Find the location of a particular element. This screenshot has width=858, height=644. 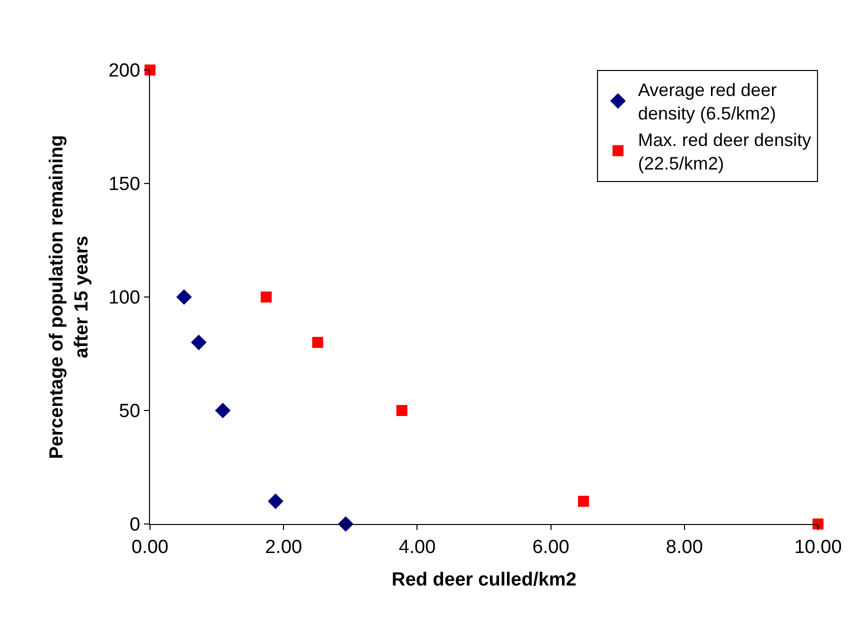

y-tick-label: 0 is located at coordinates (135, 525).